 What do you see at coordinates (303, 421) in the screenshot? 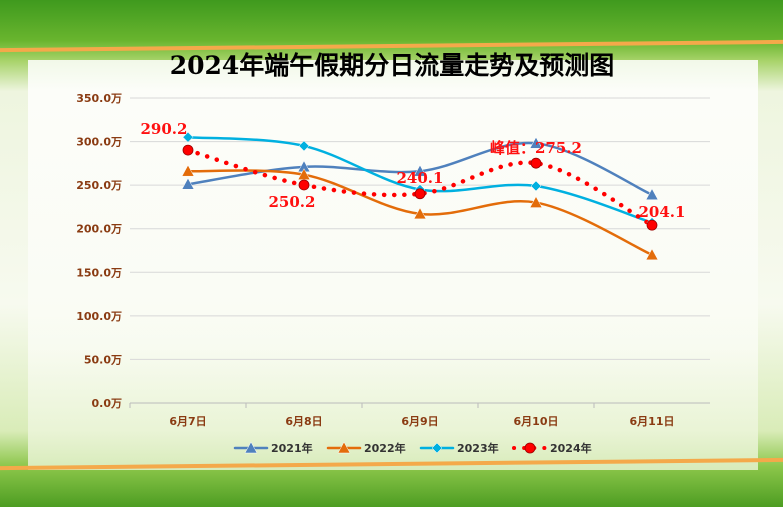
I see `x-tick-label: 6月8日` at bounding box center [303, 421].